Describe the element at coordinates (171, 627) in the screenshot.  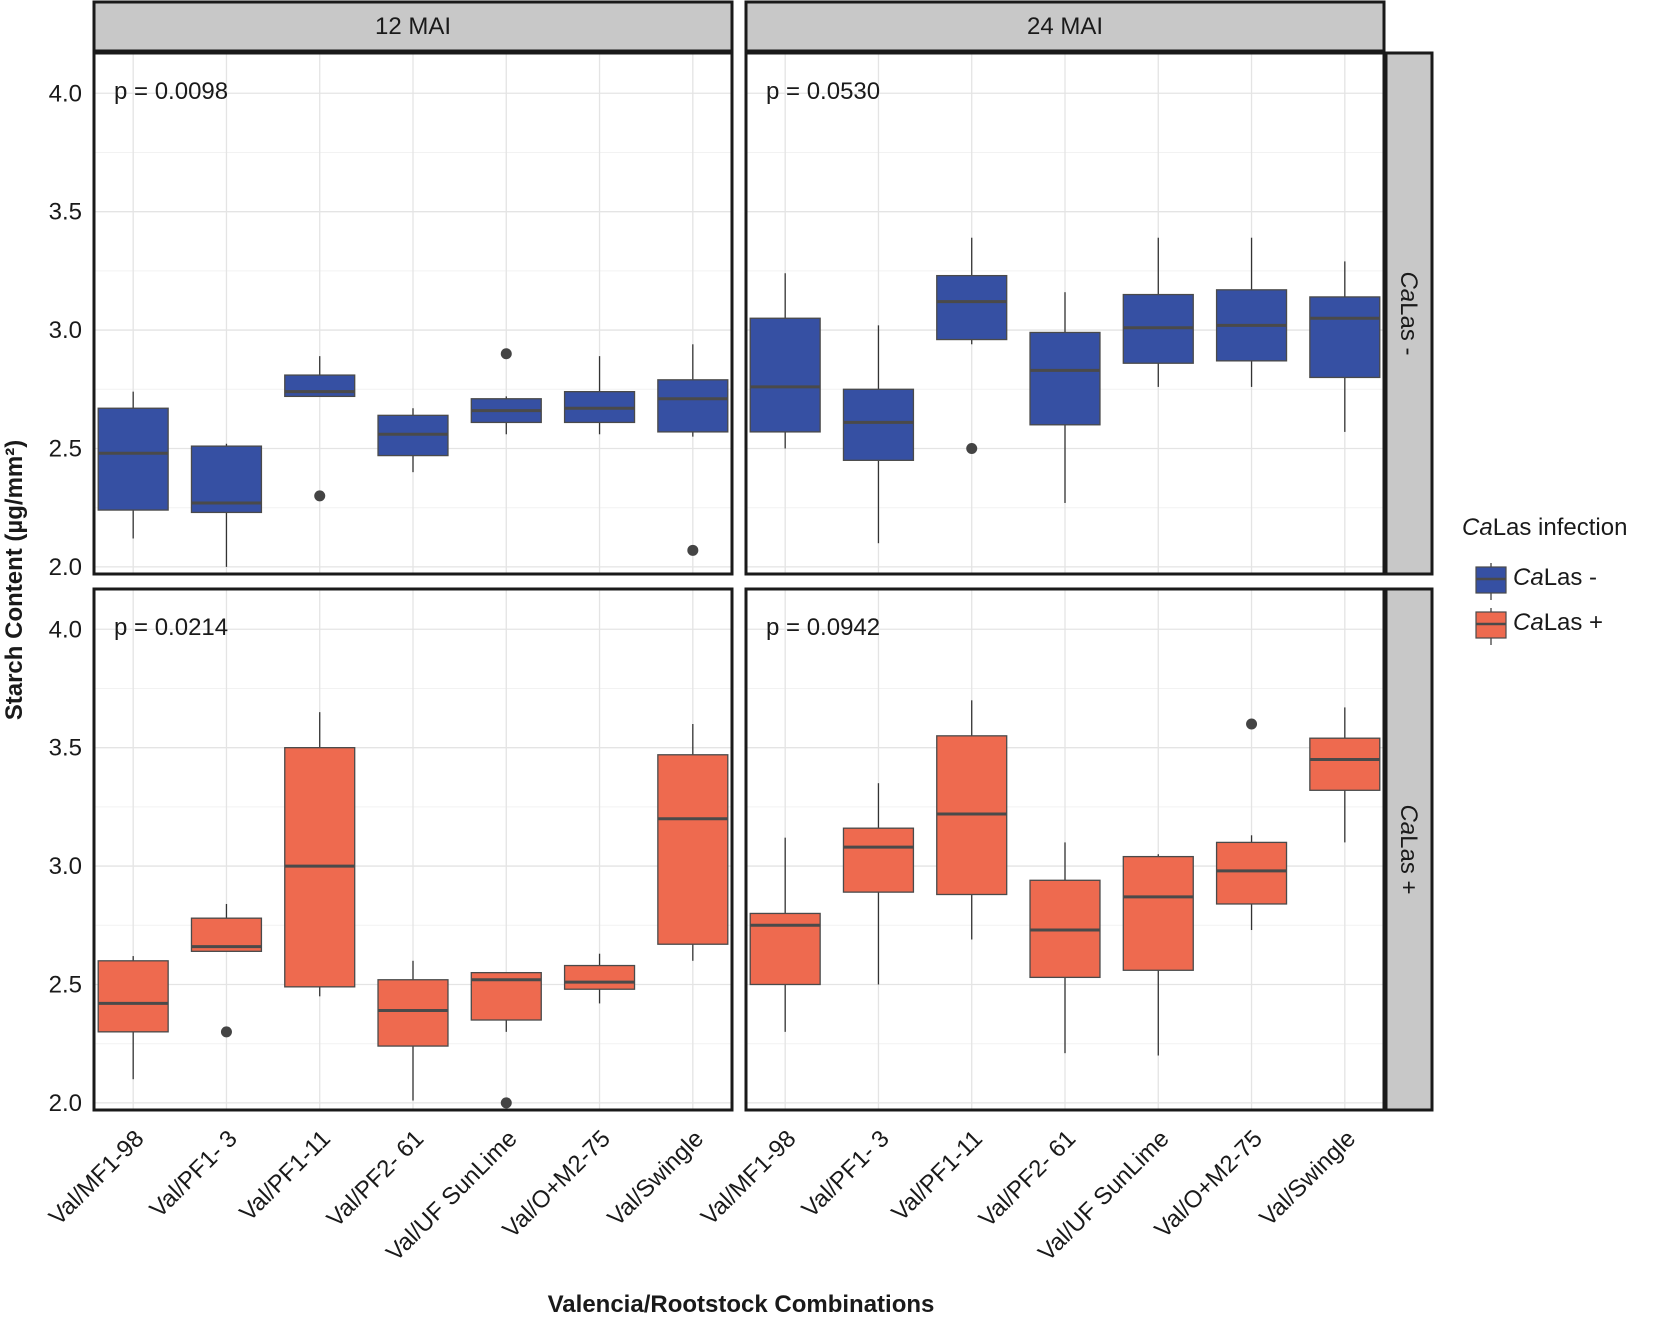
I see `p-value-label: p = 0.0214` at that location.